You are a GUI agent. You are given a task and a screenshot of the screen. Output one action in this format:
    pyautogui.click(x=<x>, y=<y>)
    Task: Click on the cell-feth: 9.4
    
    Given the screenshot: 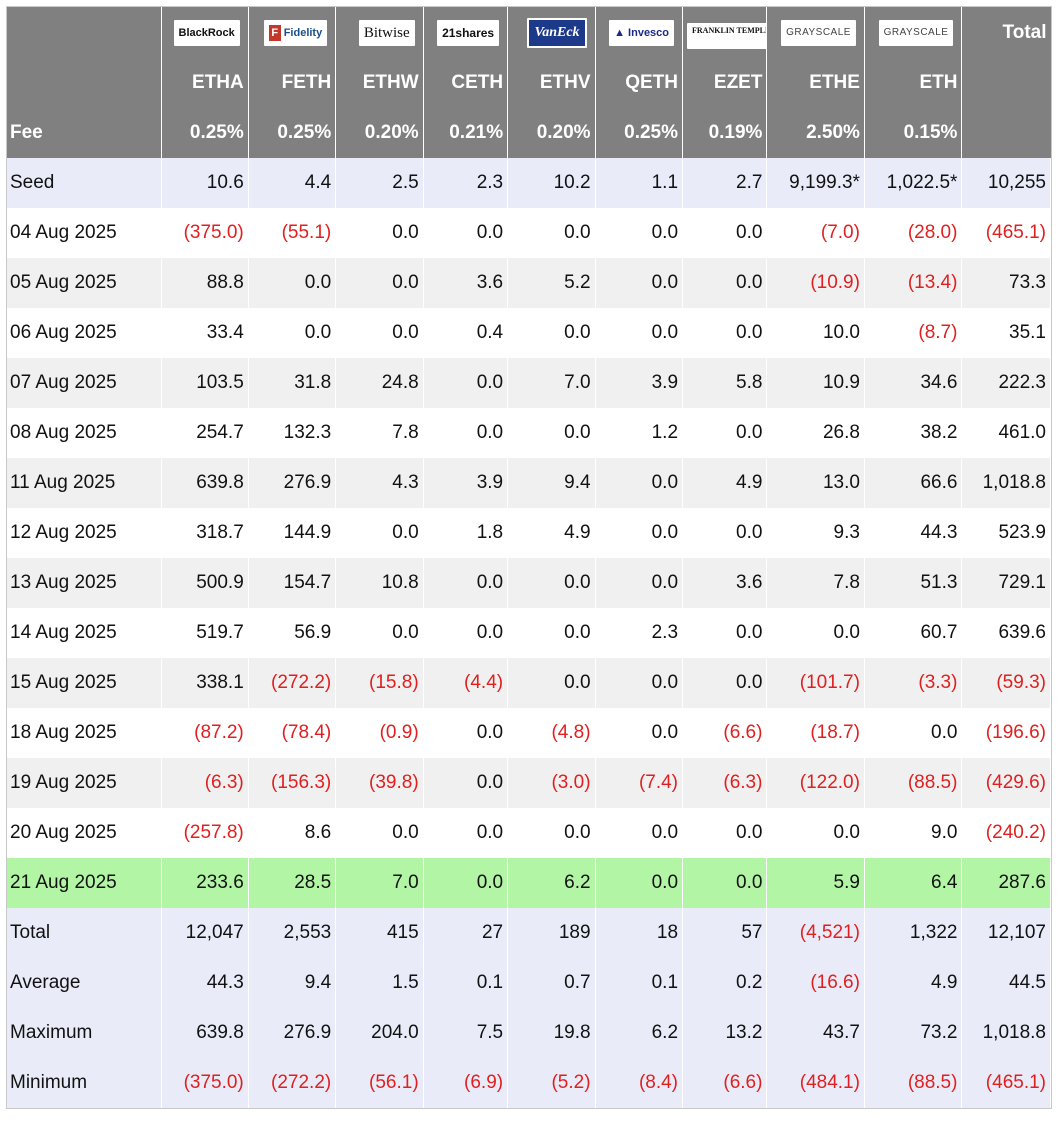 What is the action you would take?
    pyautogui.click(x=292, y=983)
    